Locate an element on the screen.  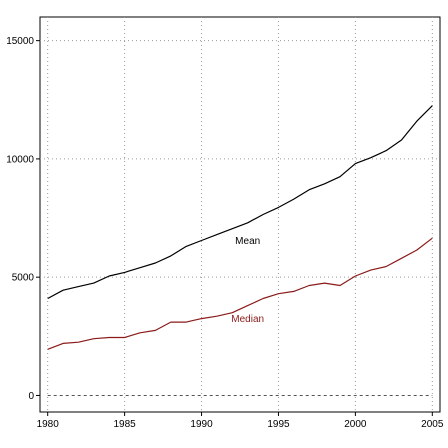
series-label-mean: Mean is located at coordinates (247, 241).